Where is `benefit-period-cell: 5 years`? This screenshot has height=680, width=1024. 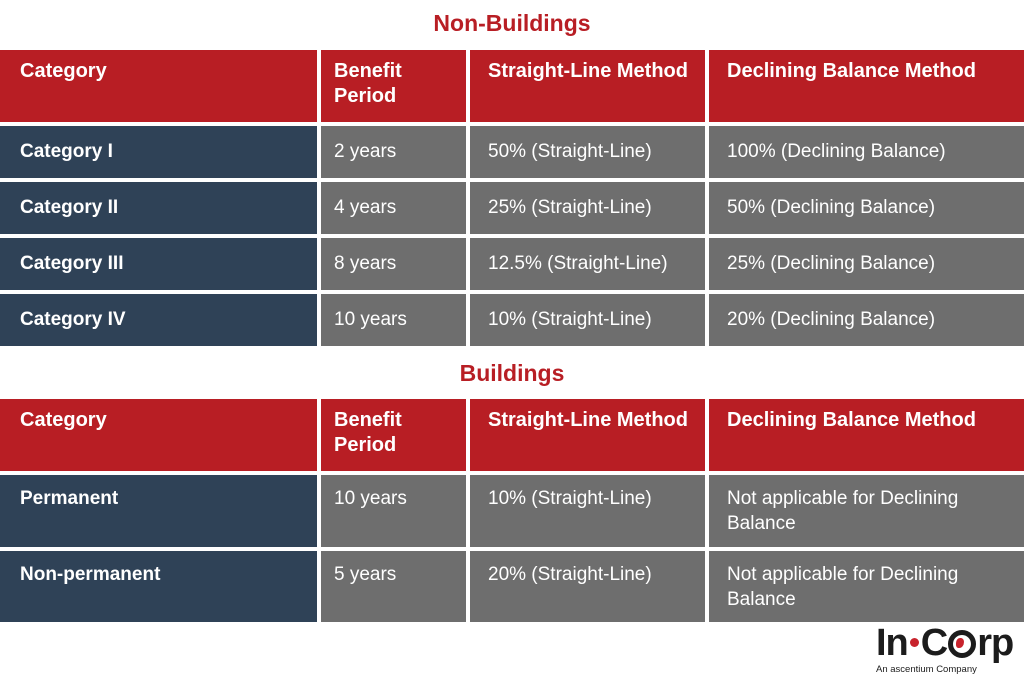
benefit-period-cell: 5 years is located at coordinates (393, 586).